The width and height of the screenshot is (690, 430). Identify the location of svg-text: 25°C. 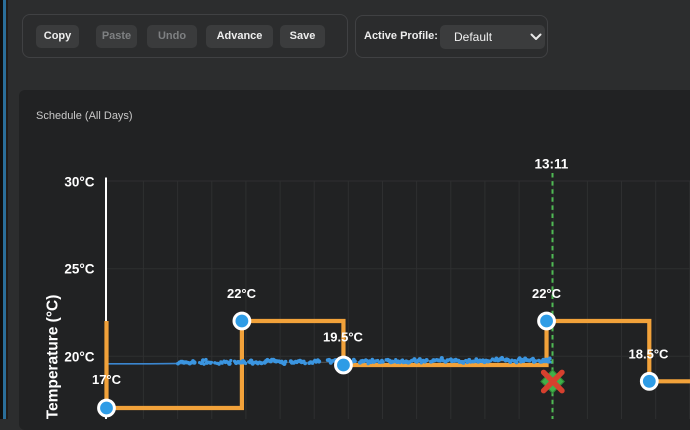
(79, 269).